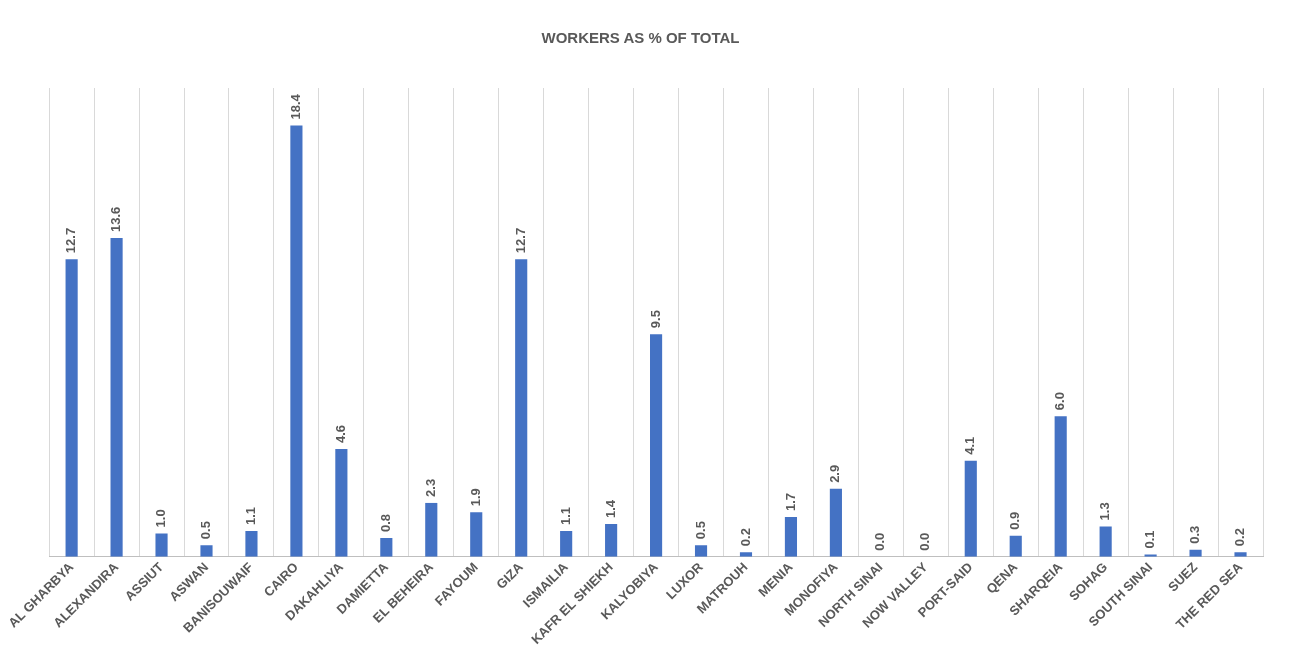 The width and height of the screenshot is (1301, 664). Describe the element at coordinates (475, 497) in the screenshot. I see `data-label: 1.9` at that location.